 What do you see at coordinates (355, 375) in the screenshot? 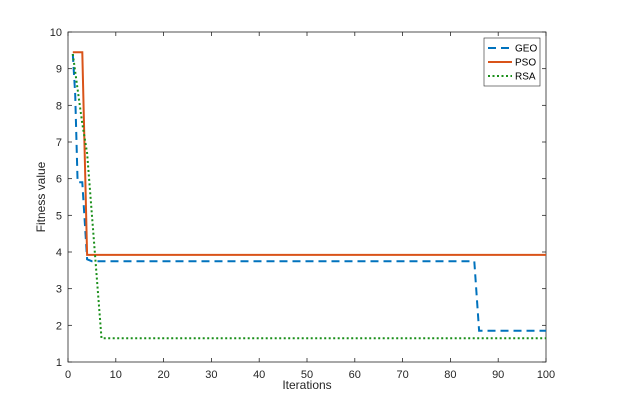
I see `x-tick-label: 60` at bounding box center [355, 375].